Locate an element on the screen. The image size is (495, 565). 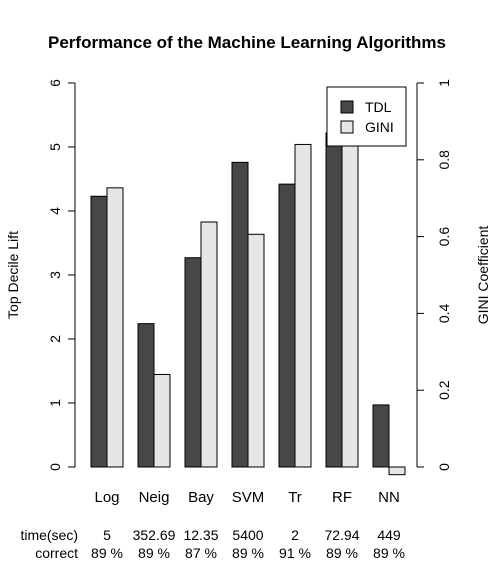
info-row-value: 5400 is located at coordinates (247, 535).